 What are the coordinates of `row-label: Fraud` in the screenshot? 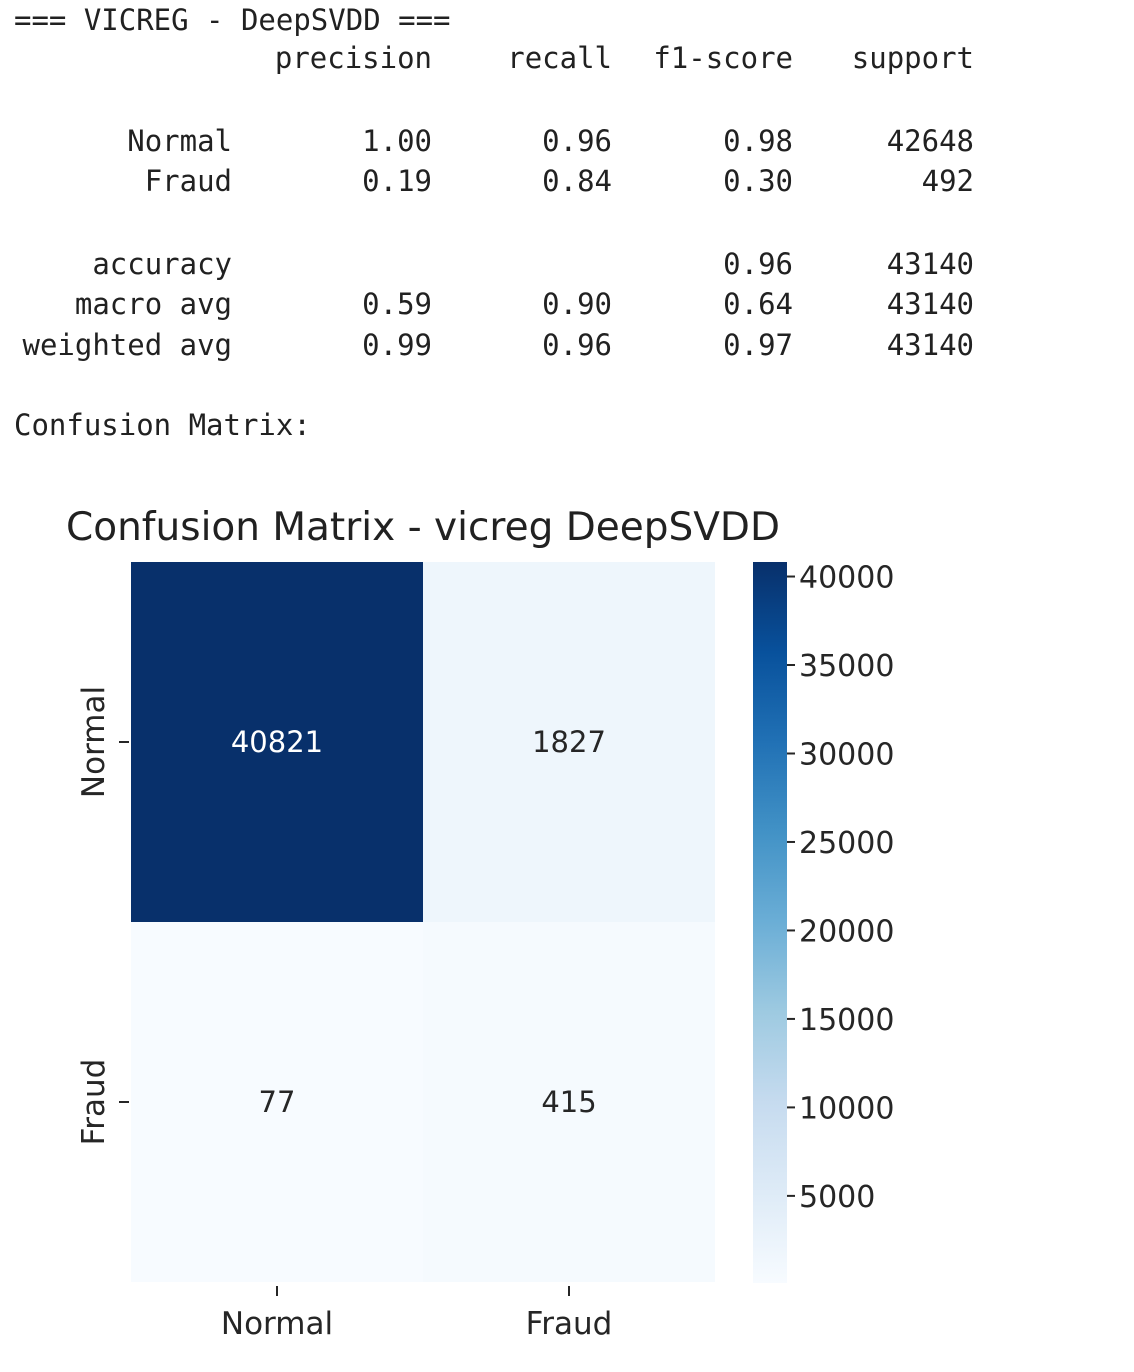 It's located at (188, 181).